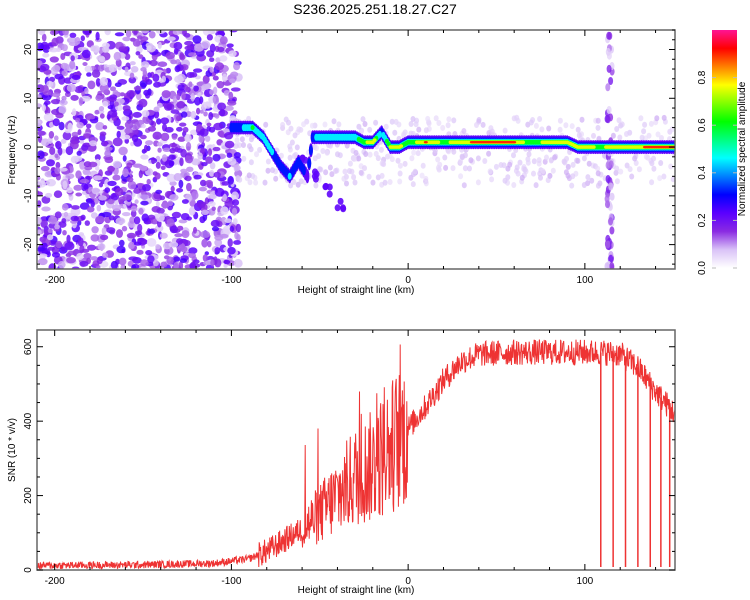 The height and width of the screenshot is (600, 750). Describe the element at coordinates (702, 125) in the screenshot. I see `colorbar-tick-label: 0.6` at that location.